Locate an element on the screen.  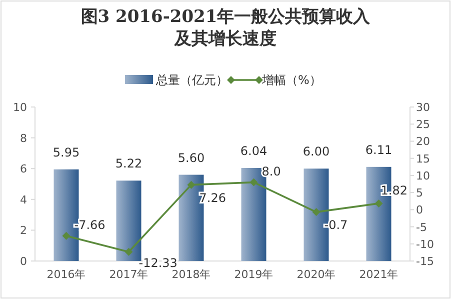
y2-tick-label: 5 is located at coordinates (419, 193).